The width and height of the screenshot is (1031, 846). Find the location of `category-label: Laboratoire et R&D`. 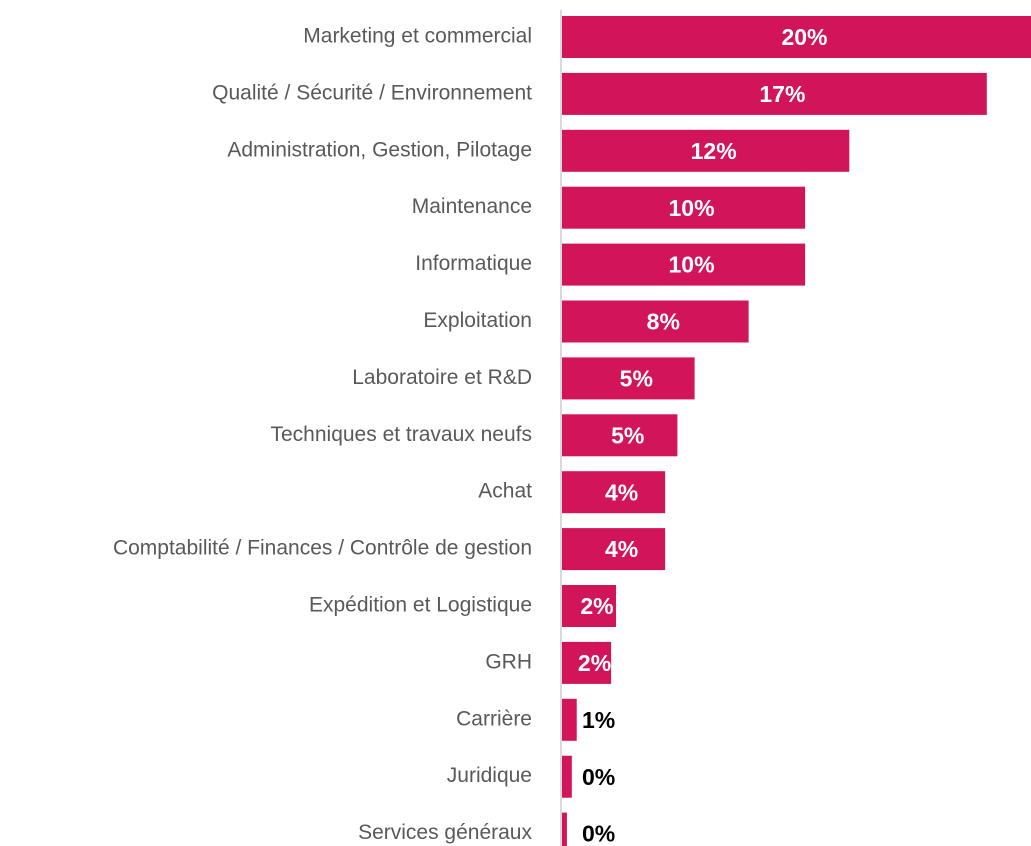

category-label: Laboratoire et R&D is located at coordinates (442, 377).